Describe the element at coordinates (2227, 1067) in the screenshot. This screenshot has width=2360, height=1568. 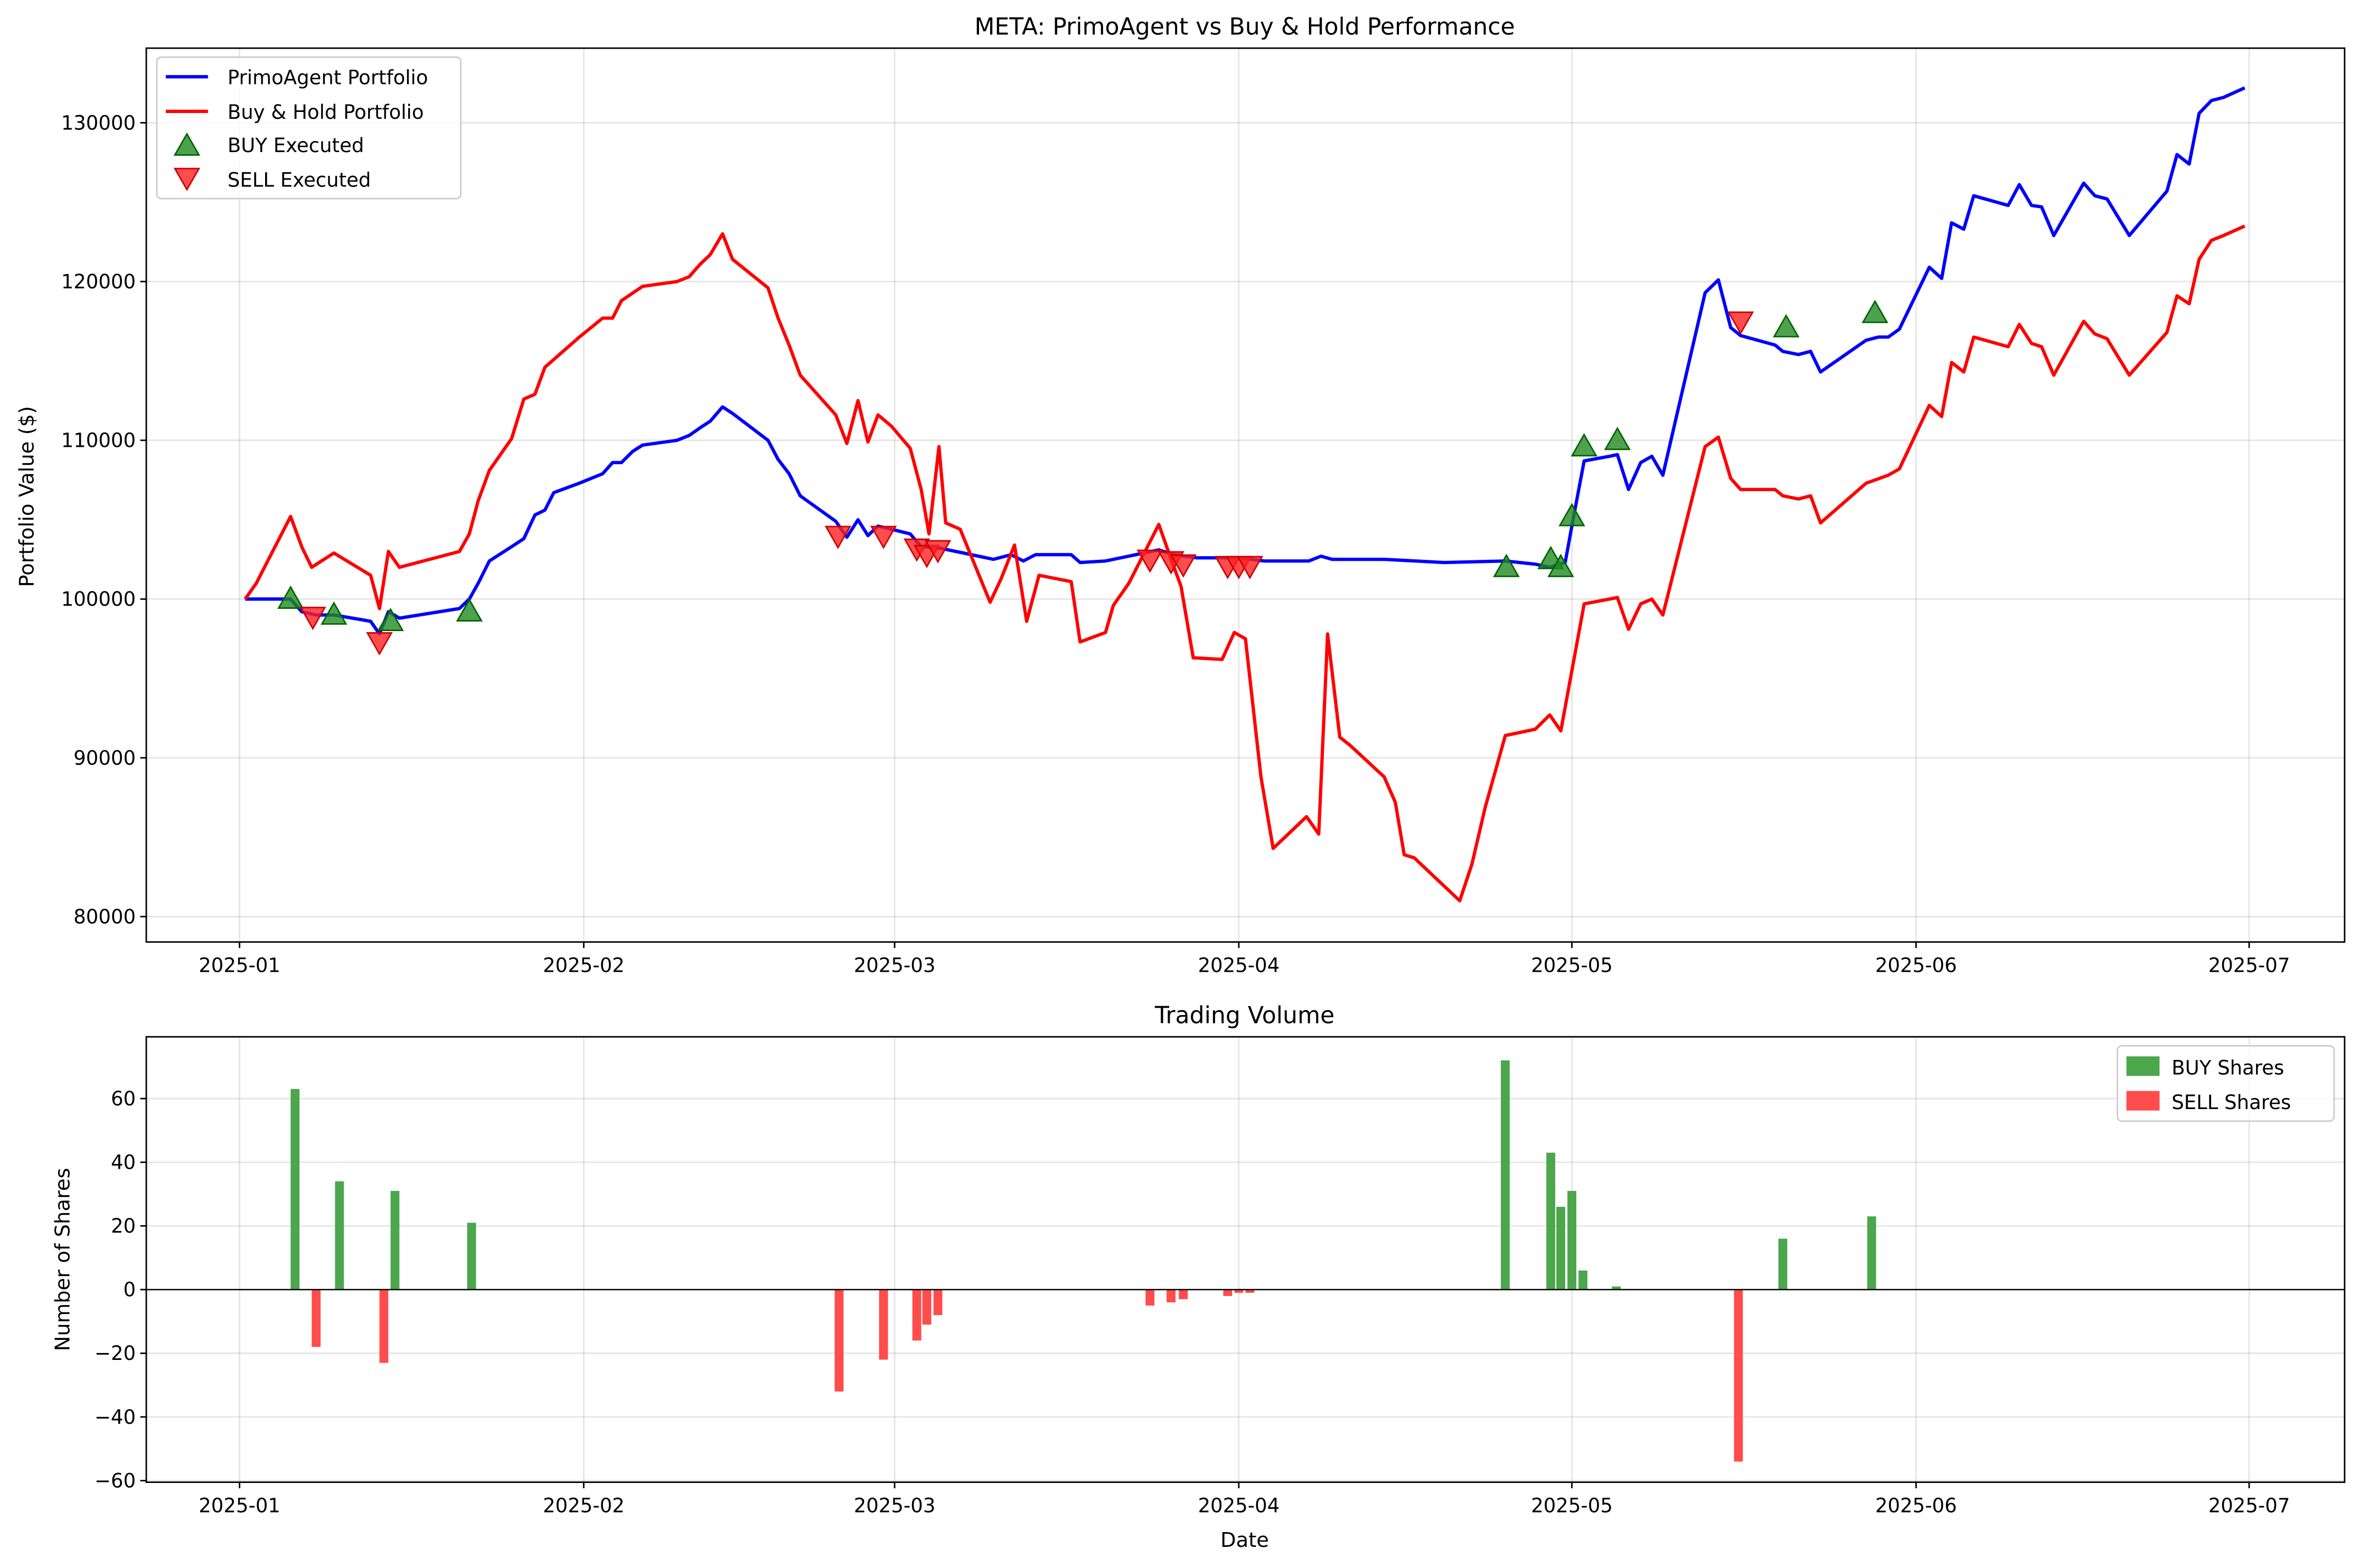
I see `legend-buy-shares-label: BUY Shares` at that location.